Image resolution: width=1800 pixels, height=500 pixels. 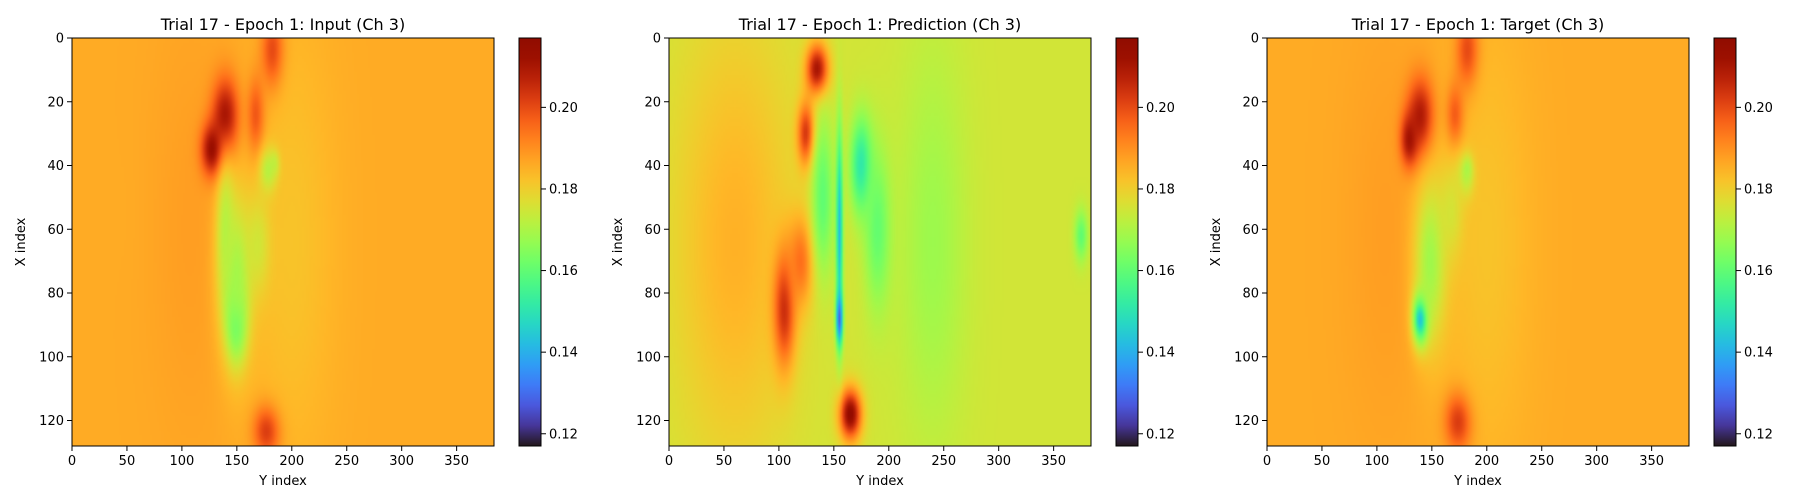 I want to click on chart-title: Trial 17 - Epoch 1: Prediction (Ch 3), so click(x=879, y=24).